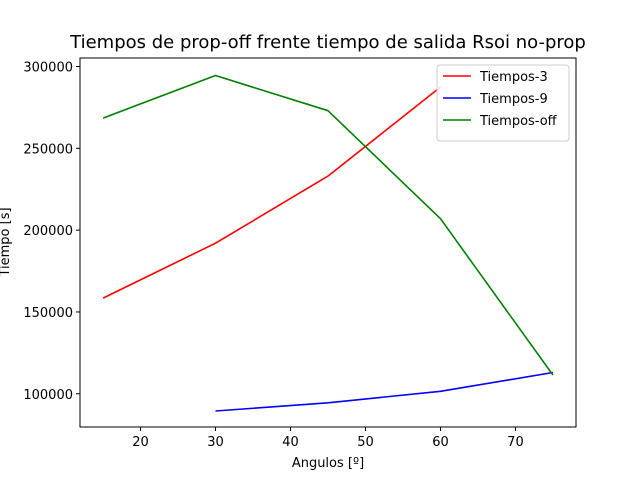 The height and width of the screenshot is (480, 640). Describe the element at coordinates (513, 99) in the screenshot. I see `legend-label: Tiempos-9` at that location.